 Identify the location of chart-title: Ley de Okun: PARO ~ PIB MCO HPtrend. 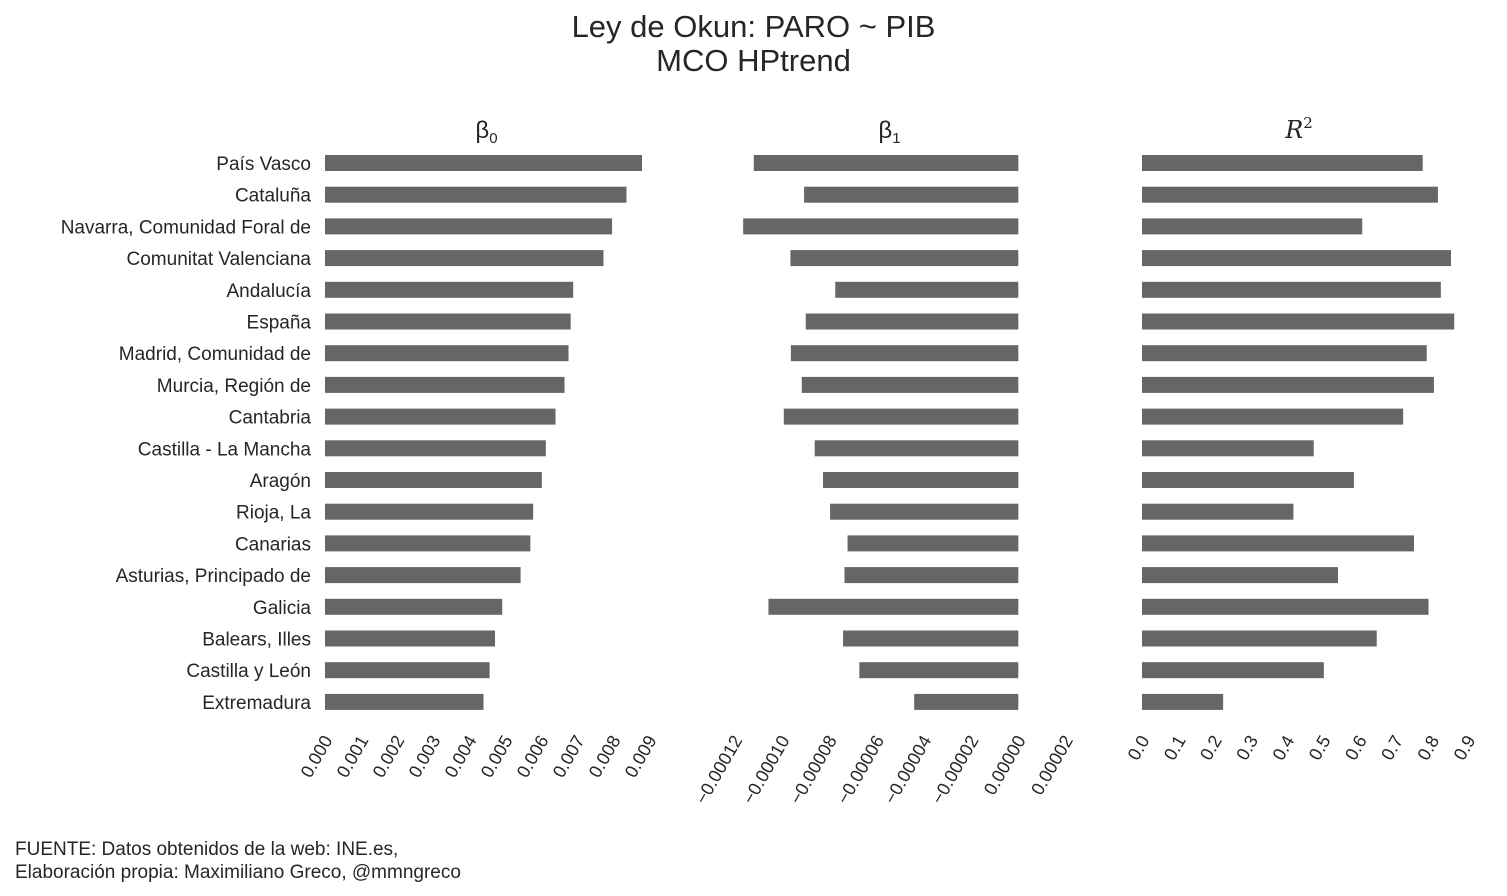
(753, 44).